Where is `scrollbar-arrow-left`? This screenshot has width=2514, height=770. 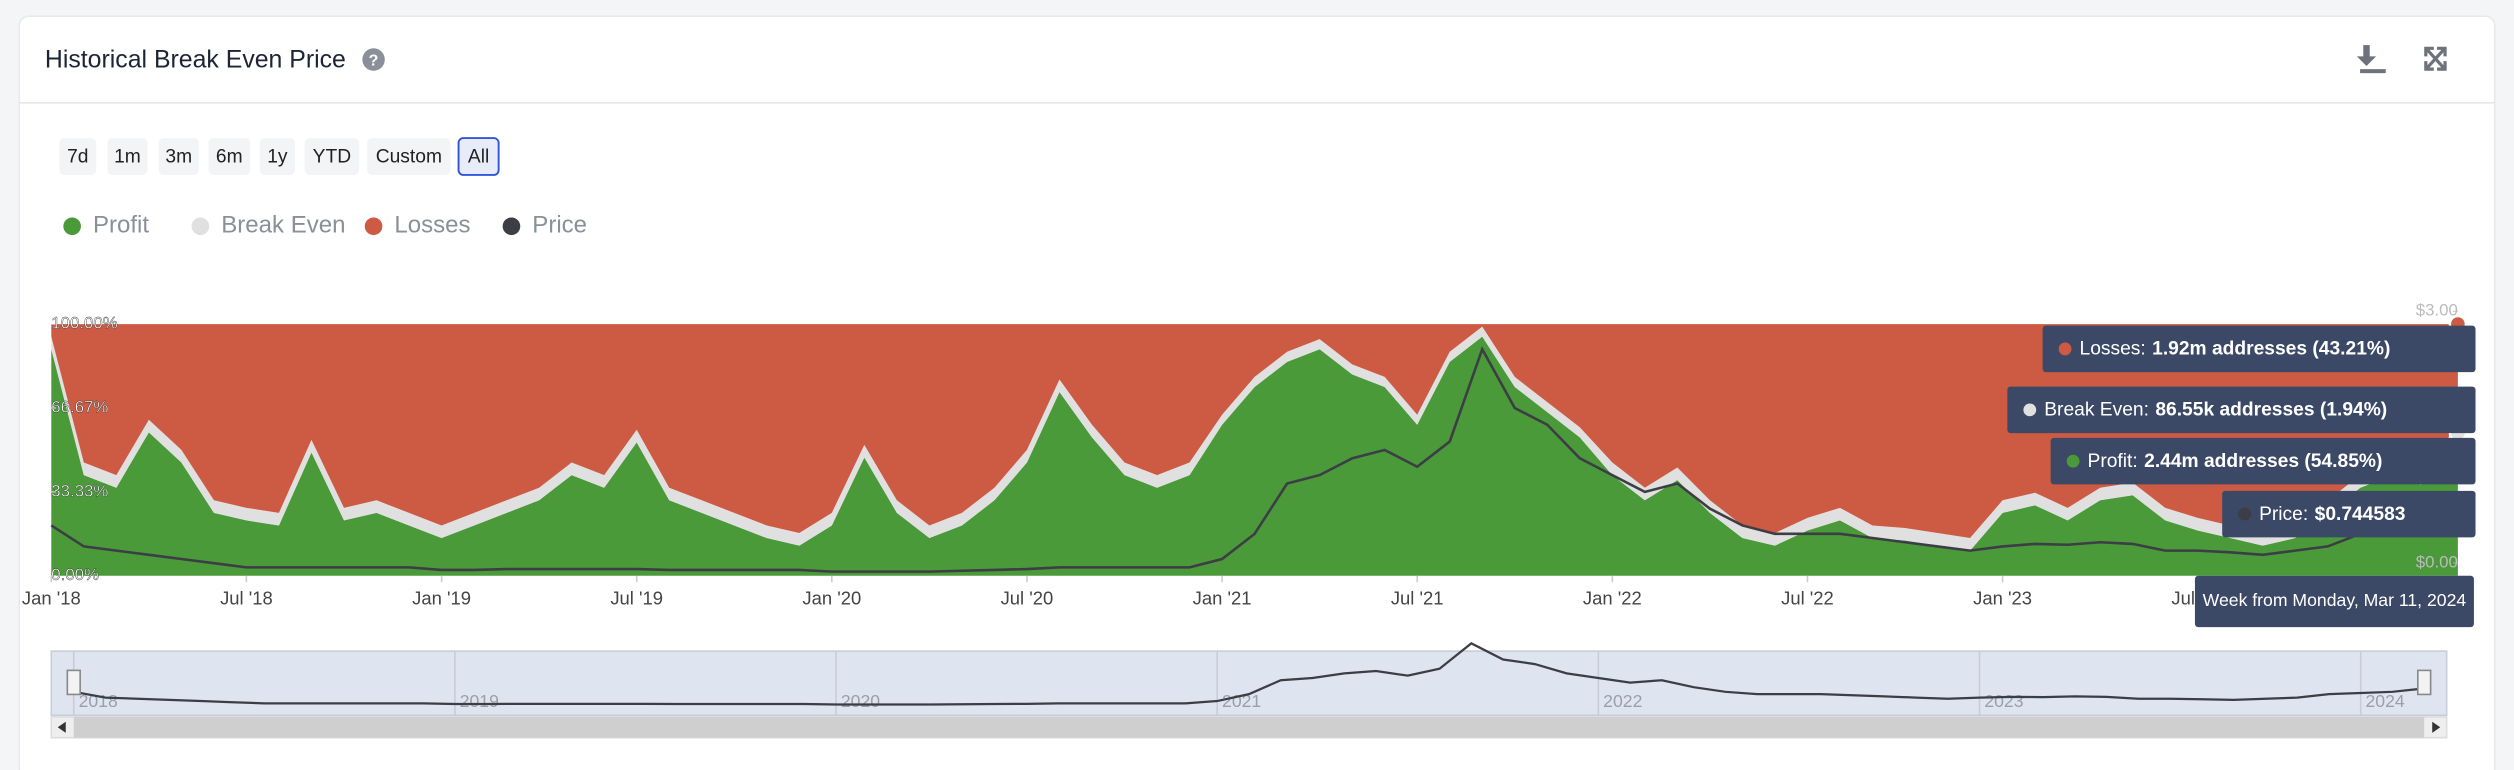 scrollbar-arrow-left is located at coordinates (61, 727).